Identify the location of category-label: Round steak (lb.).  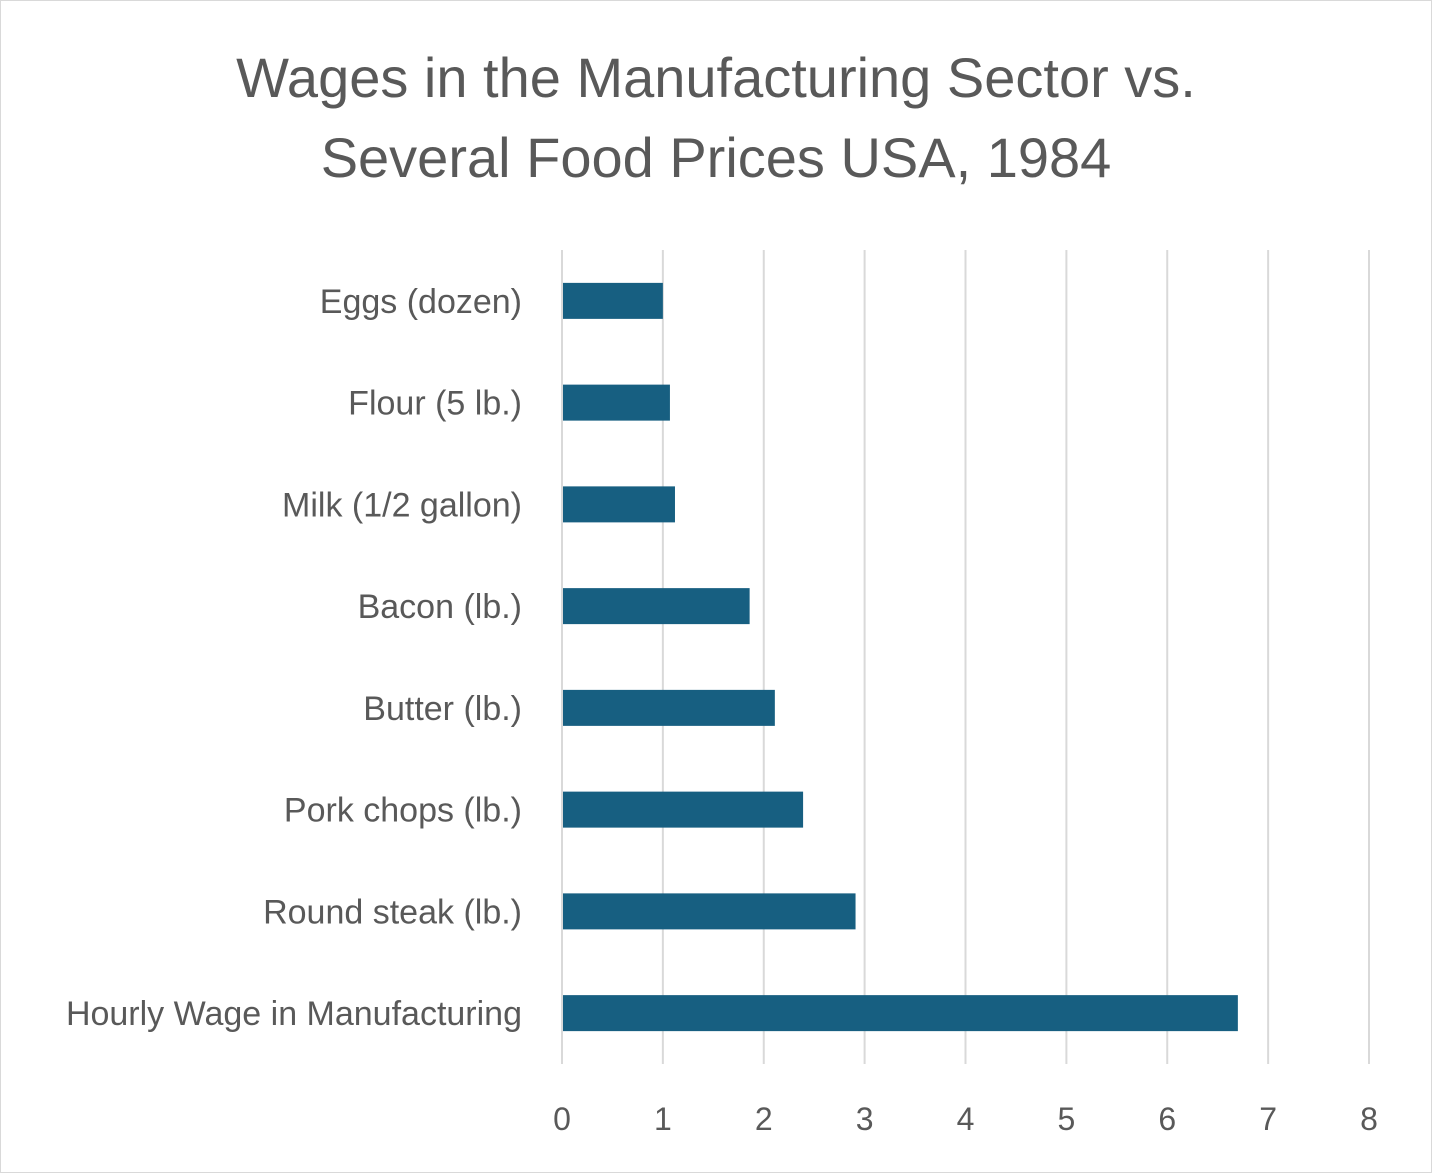
(392, 912).